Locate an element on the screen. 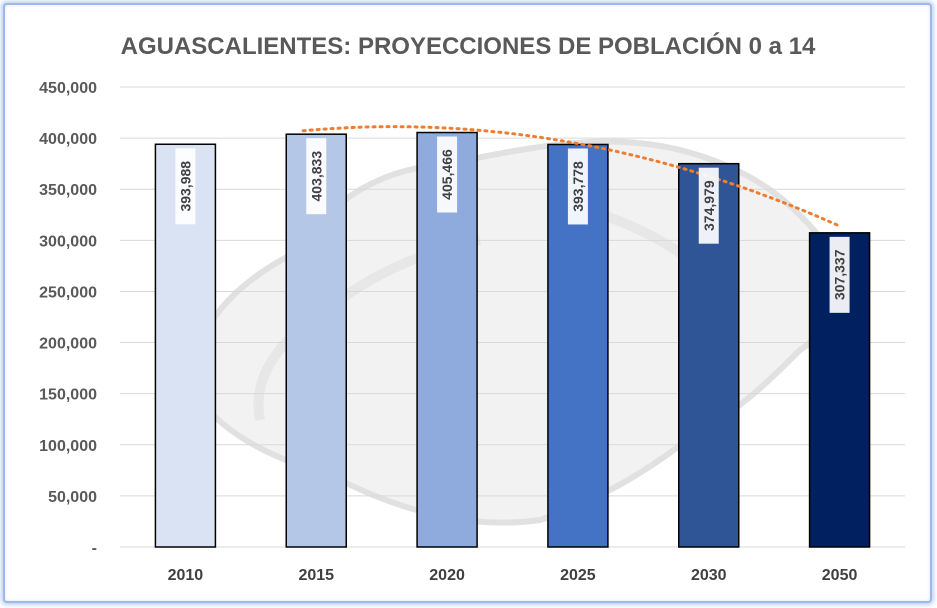 The width and height of the screenshot is (937, 608). y-tick-label: 200,000 is located at coordinates (68, 344).